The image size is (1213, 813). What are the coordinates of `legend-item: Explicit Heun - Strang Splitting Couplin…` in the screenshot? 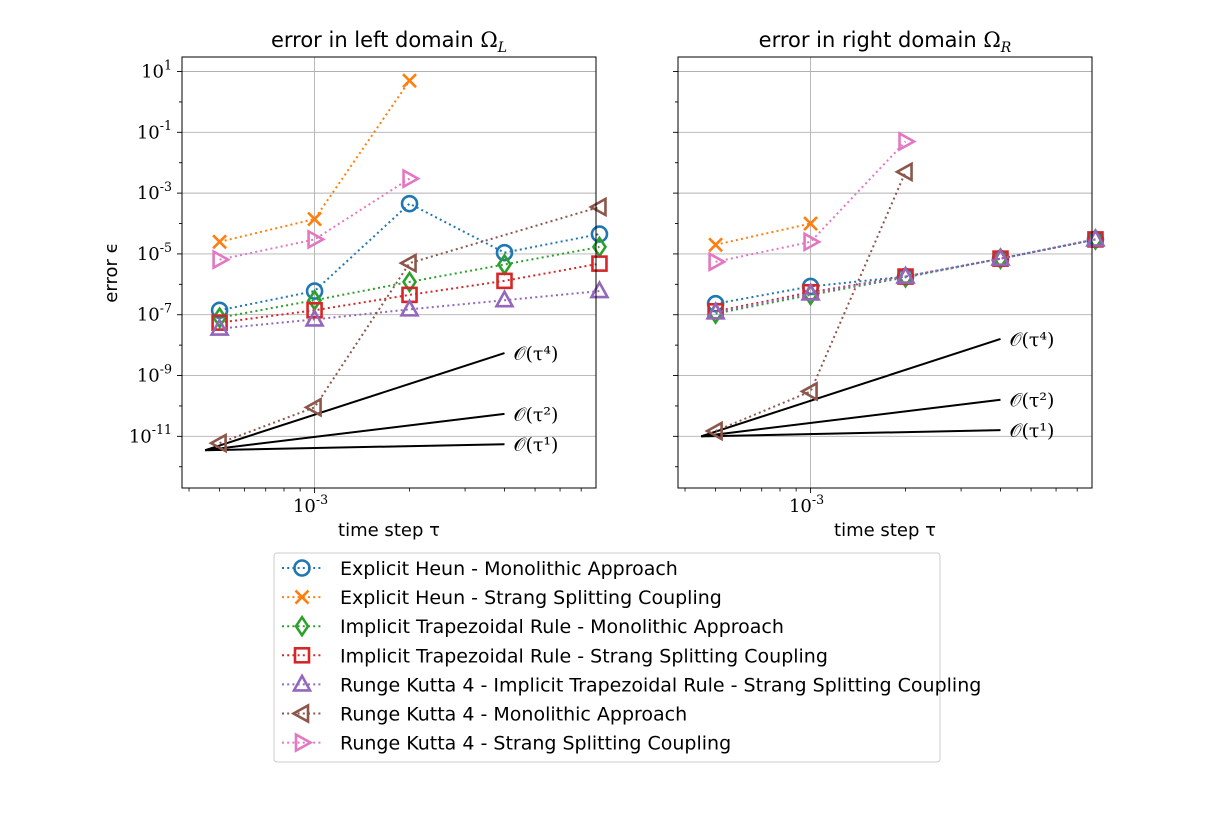 It's located at (502, 598).